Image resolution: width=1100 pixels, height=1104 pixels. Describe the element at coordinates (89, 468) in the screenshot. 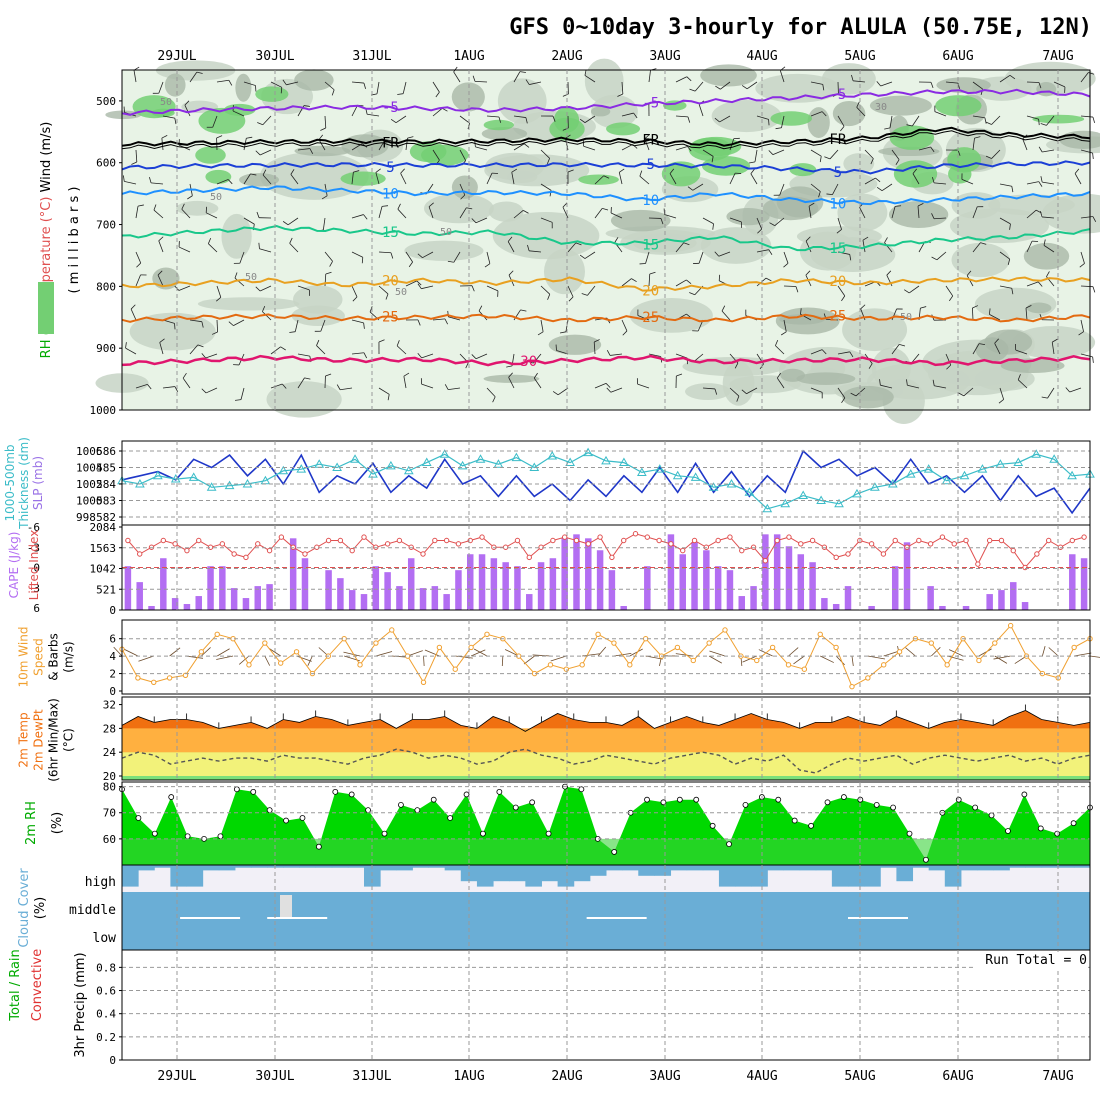

I see `tick-label-slp: 1004` at that location.